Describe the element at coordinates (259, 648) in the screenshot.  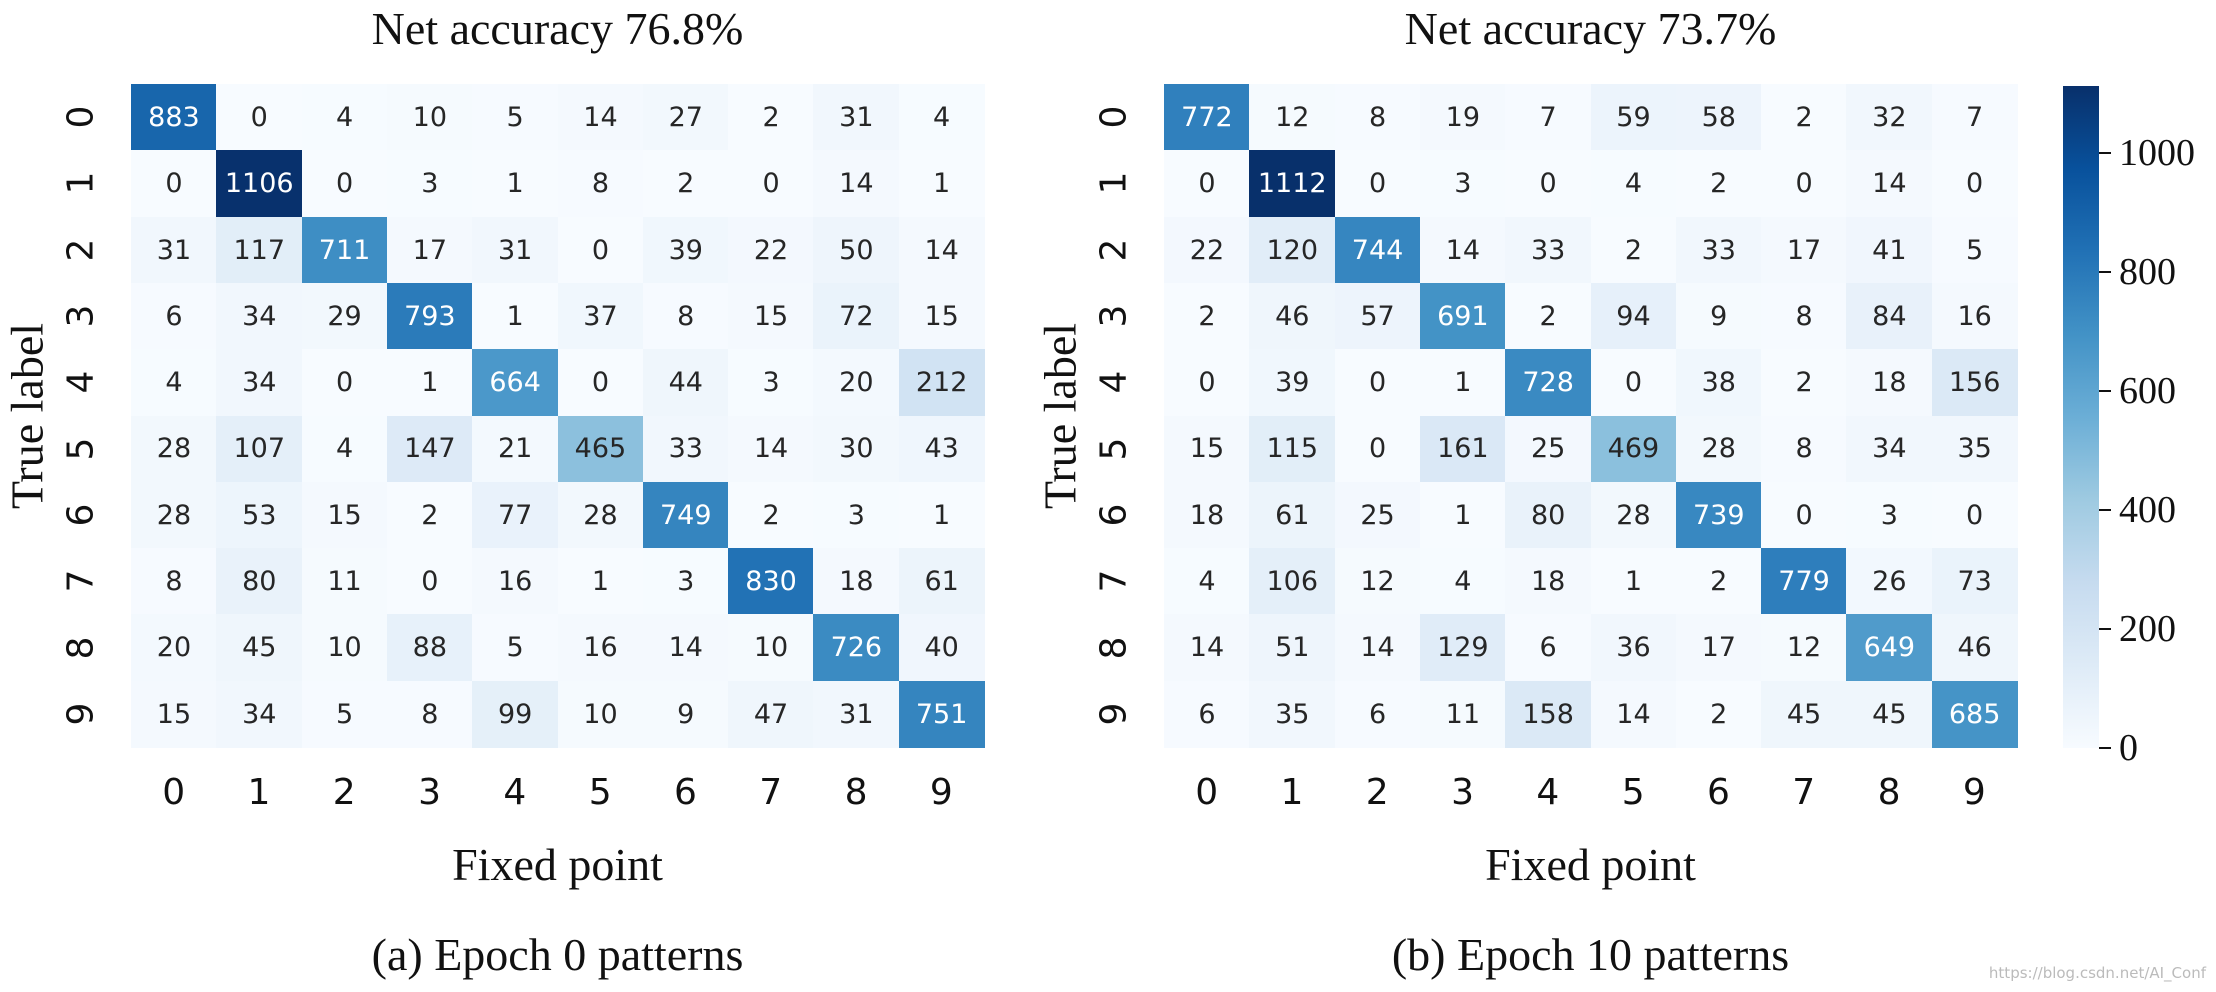
I see `heatmap-cell: 45` at that location.